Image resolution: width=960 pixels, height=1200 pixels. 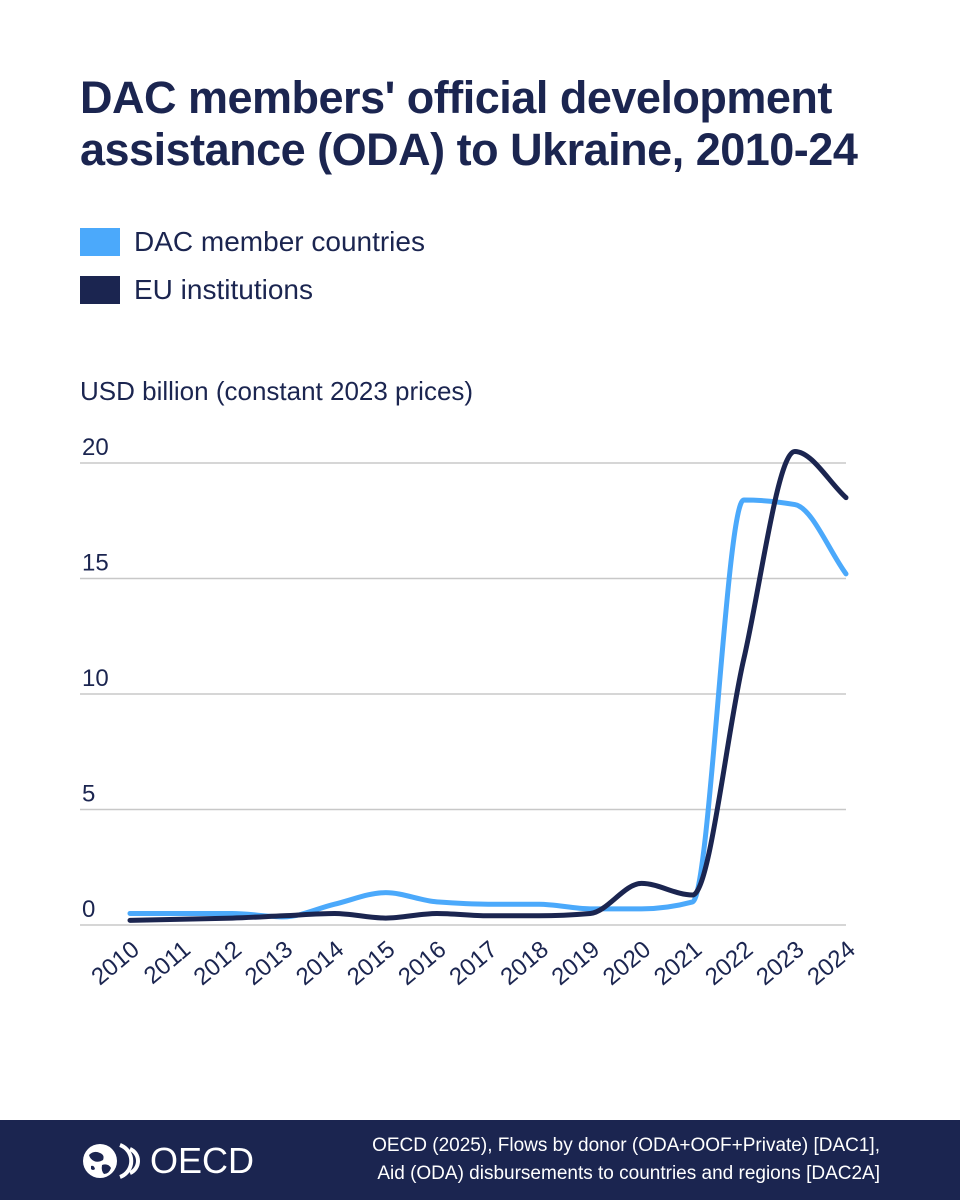 I want to click on legend-item-dac: DAC member countries, so click(x=252, y=242).